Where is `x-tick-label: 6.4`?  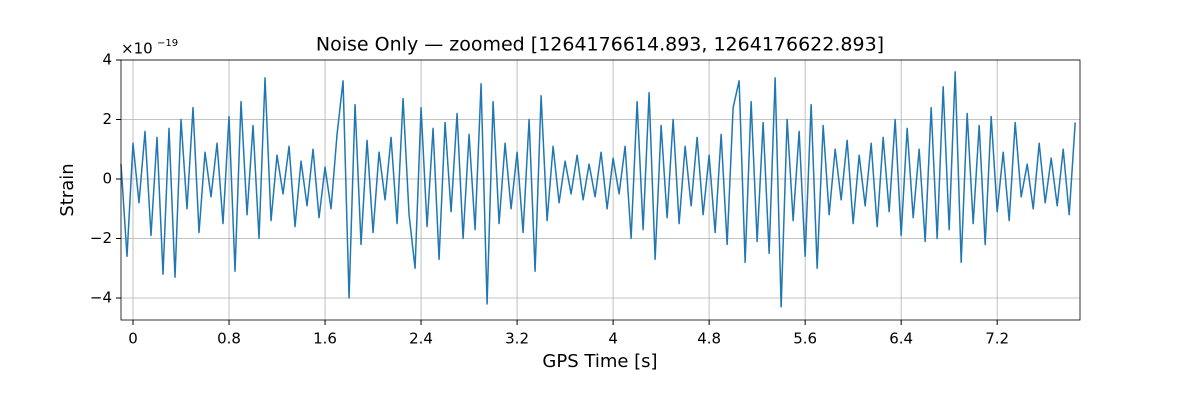
x-tick-label: 6.4 is located at coordinates (901, 339).